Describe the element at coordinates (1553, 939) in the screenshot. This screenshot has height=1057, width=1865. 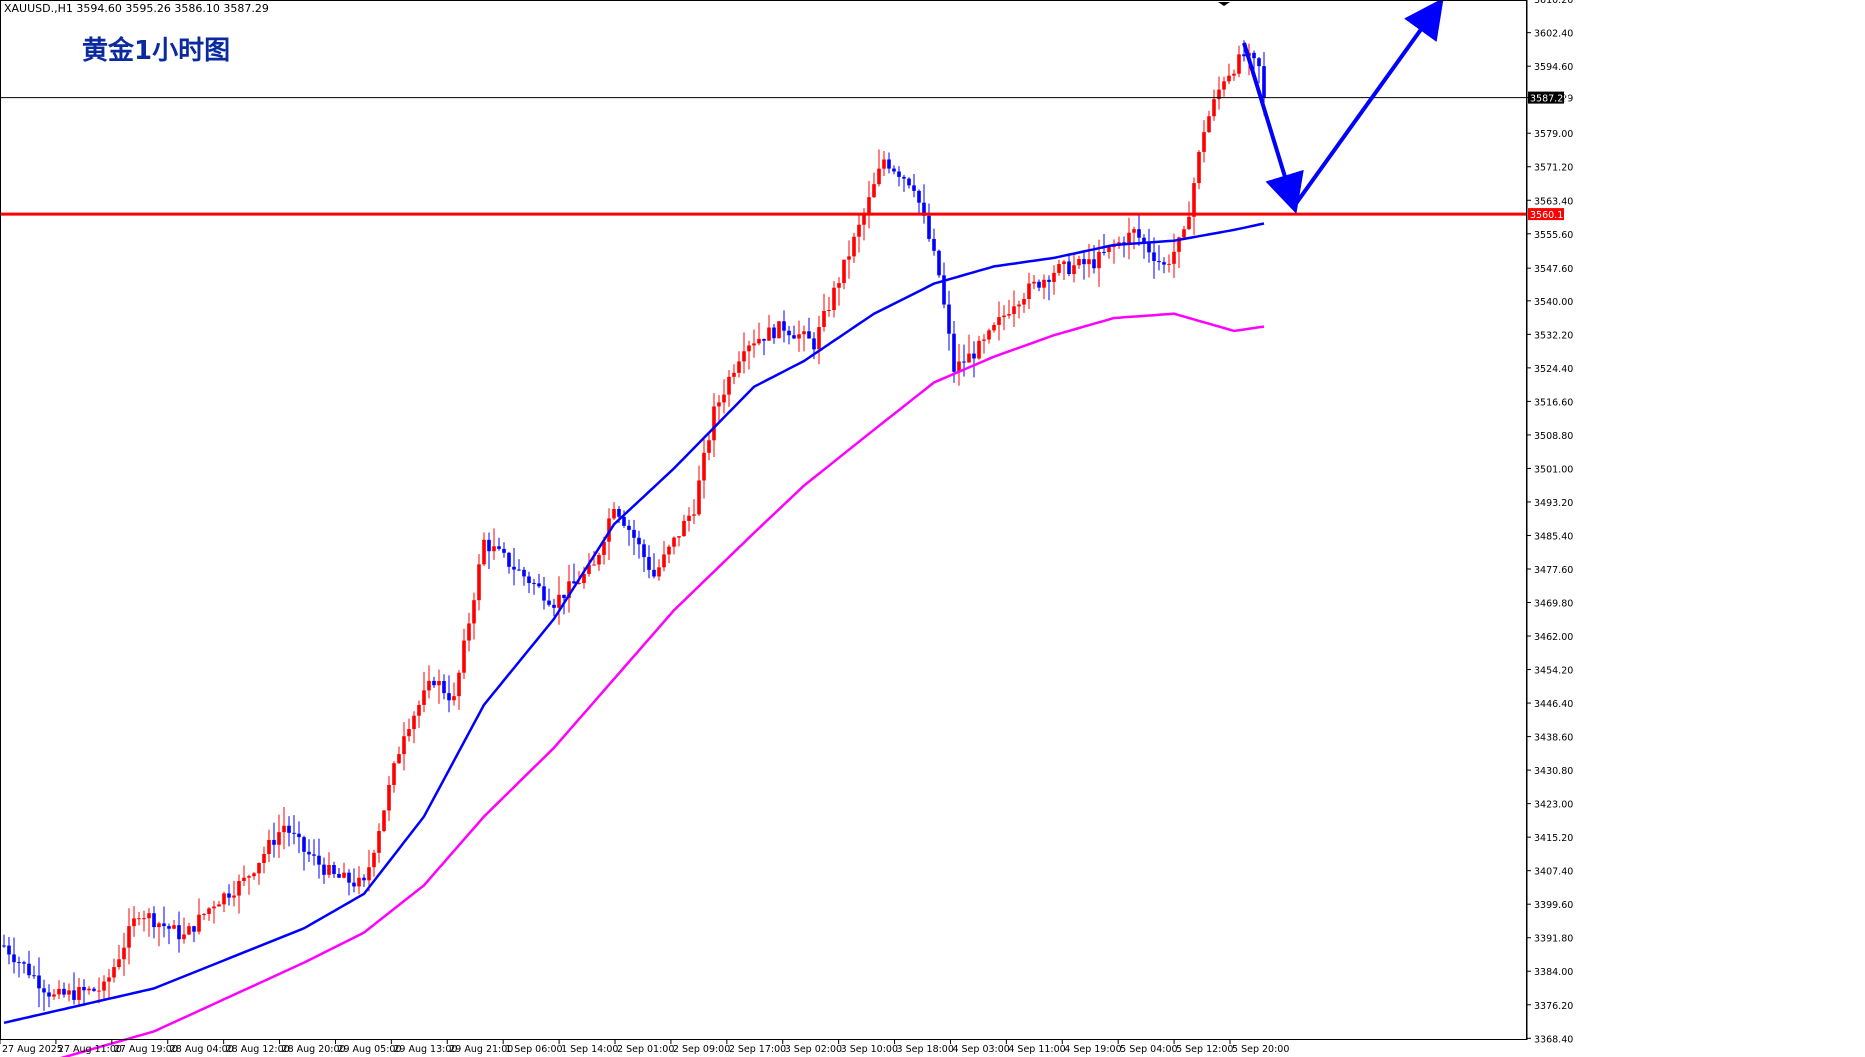
I see `y-tick-label: 3391.80` at that location.